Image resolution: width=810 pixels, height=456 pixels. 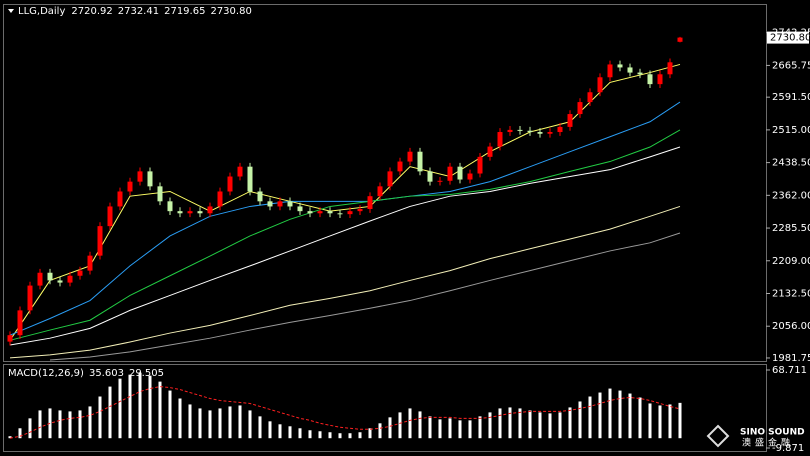 I want to click on macd-value: 35.603, so click(x=106, y=373).